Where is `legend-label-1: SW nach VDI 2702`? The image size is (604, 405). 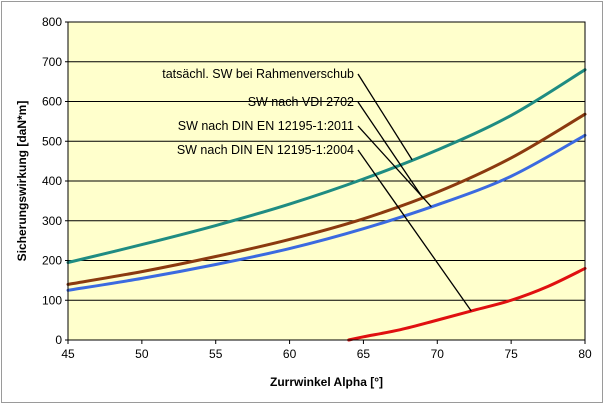 legend-label-1: SW nach VDI 2702 is located at coordinates (301, 102).